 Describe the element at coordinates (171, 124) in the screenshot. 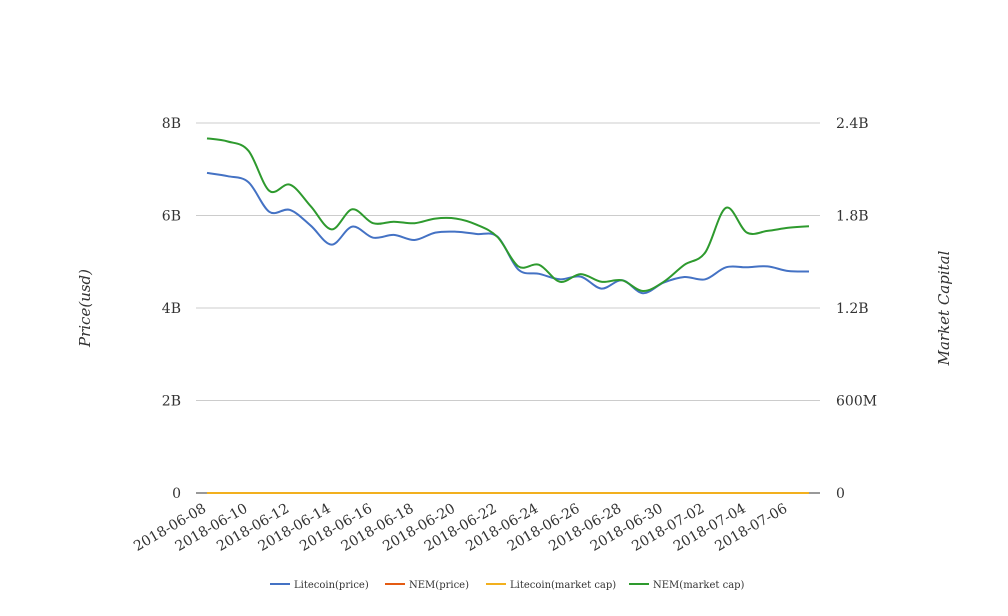

I see `left-tick-label: 8B` at that location.